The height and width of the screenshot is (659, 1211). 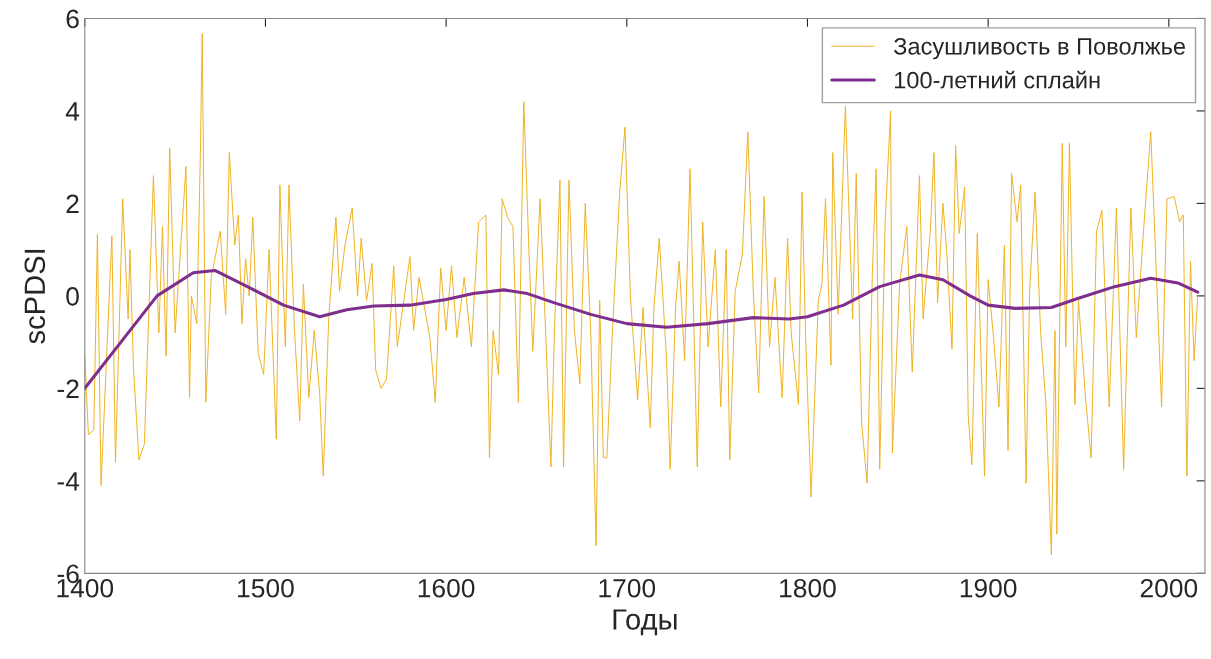 What do you see at coordinates (627, 588) in the screenshot?
I see `x-tick-label: 1700` at bounding box center [627, 588].